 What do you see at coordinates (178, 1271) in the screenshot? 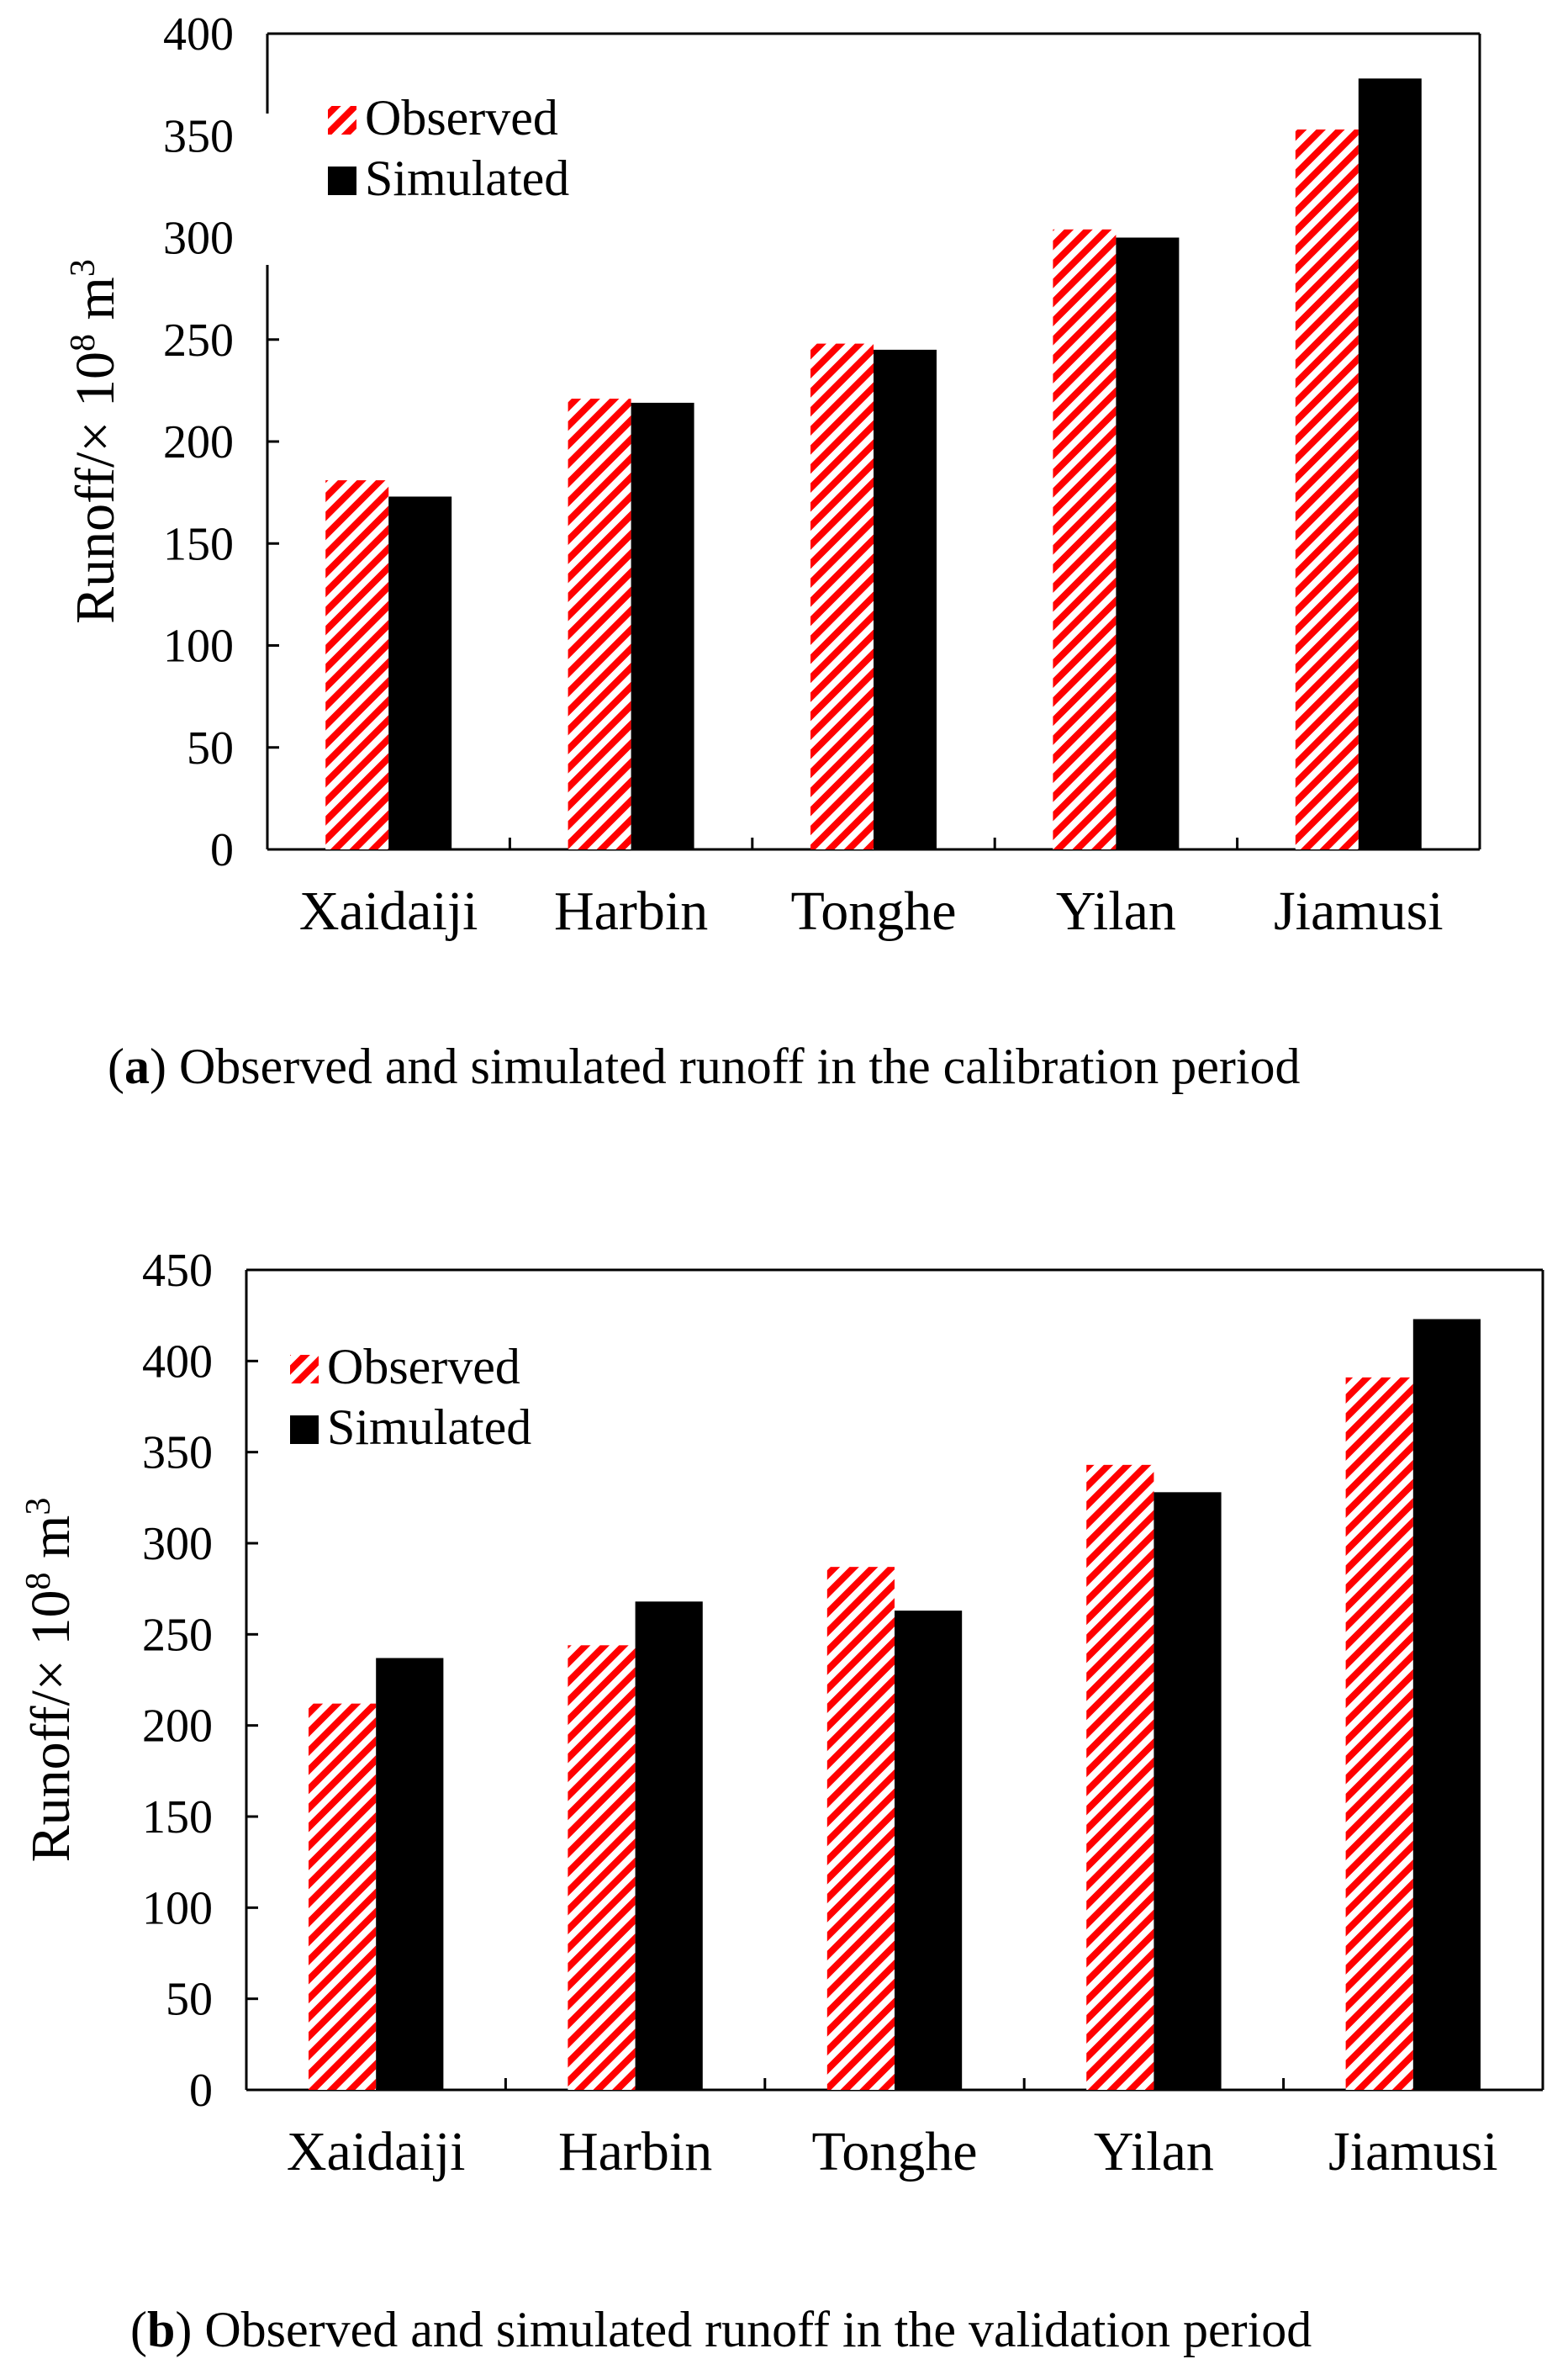
I see `y-tick-label: 450` at bounding box center [178, 1271].